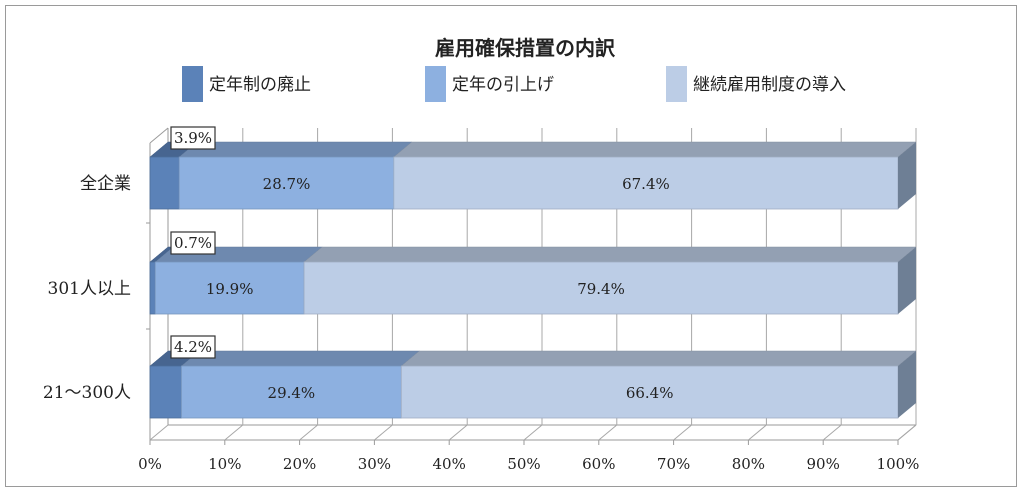 The width and height of the screenshot is (1024, 494). I want to click on legend-label: 定年の引上げ, so click(503, 85).